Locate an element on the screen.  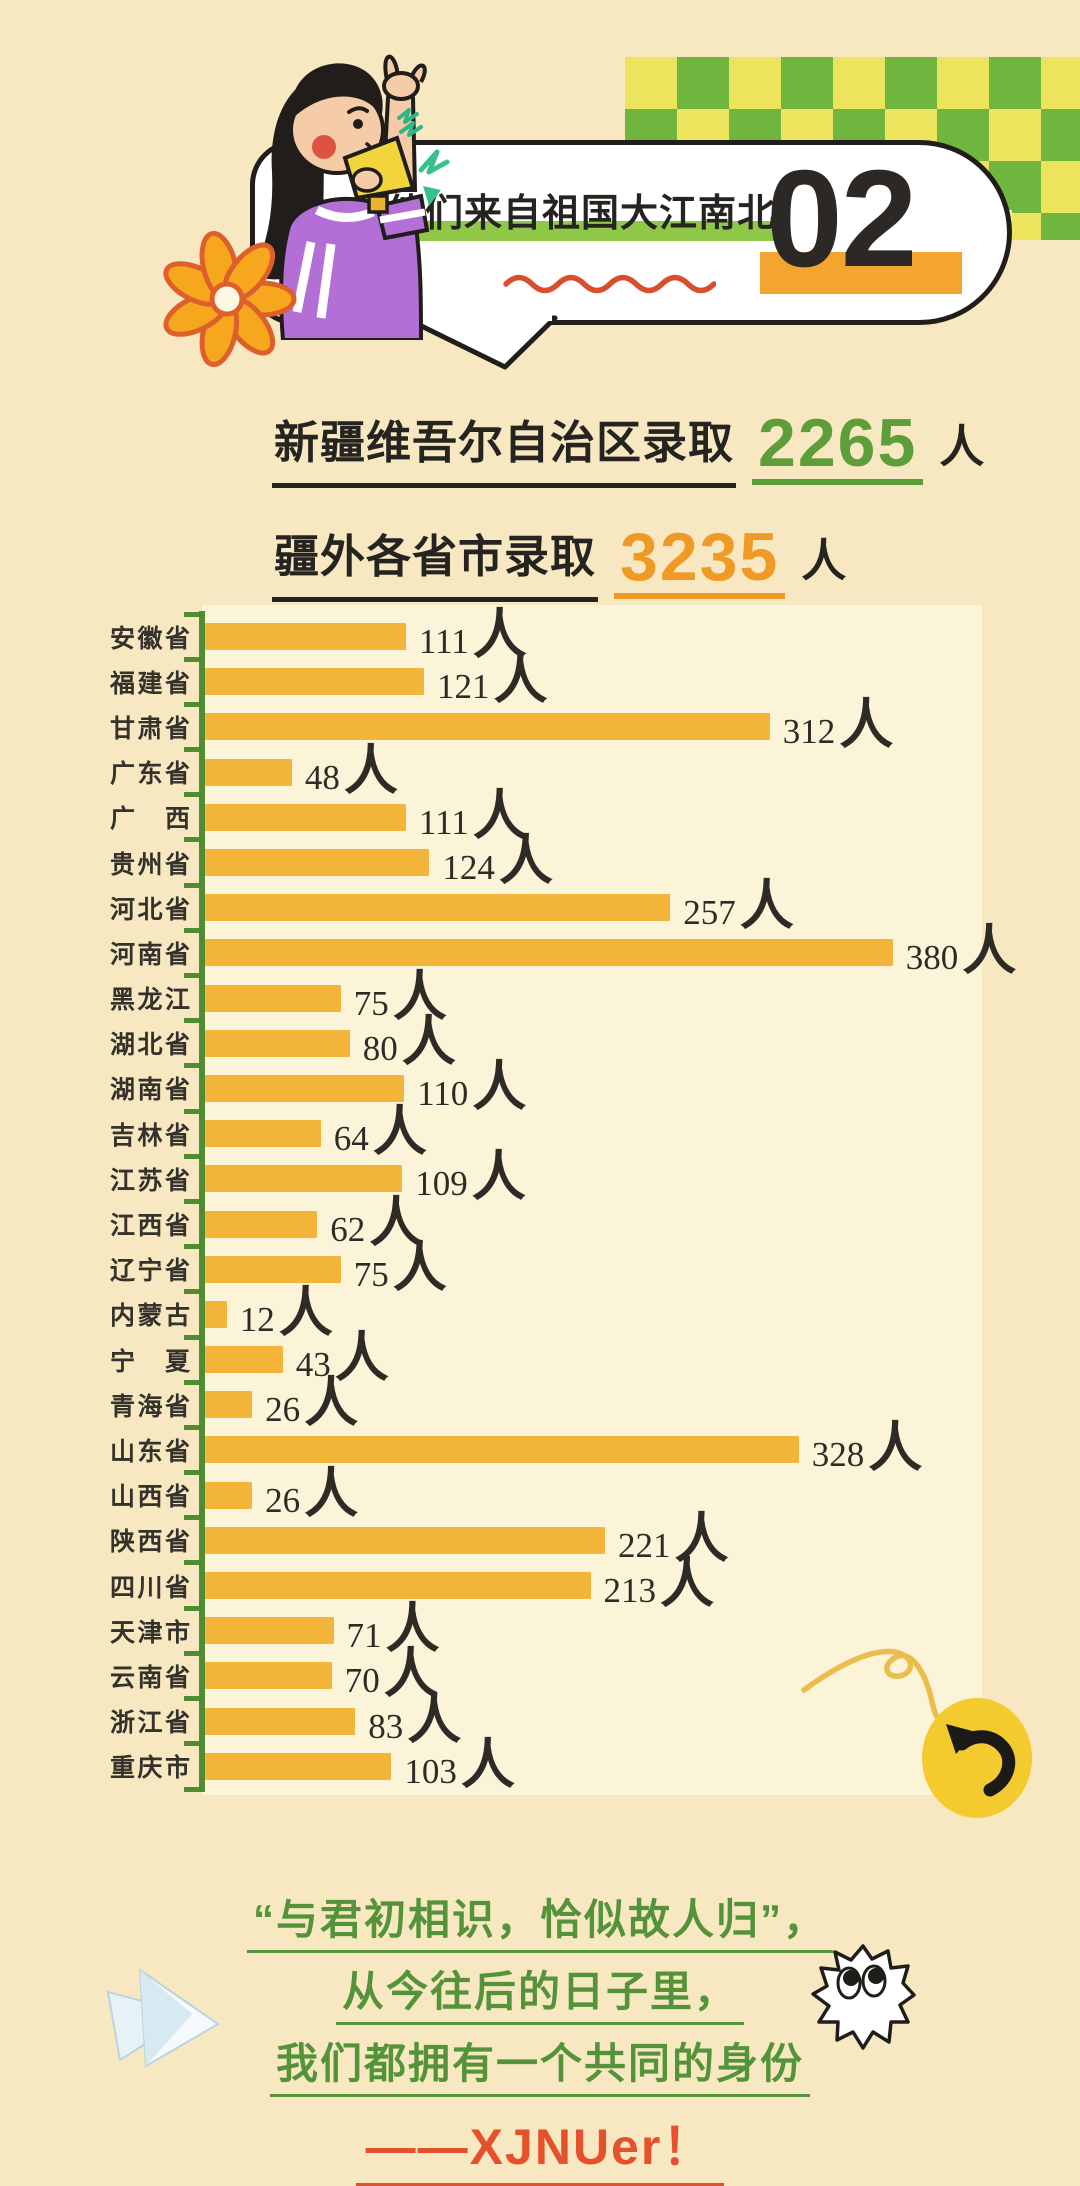
stat-text: 疆外各省市录取 is located at coordinates (435, 561).